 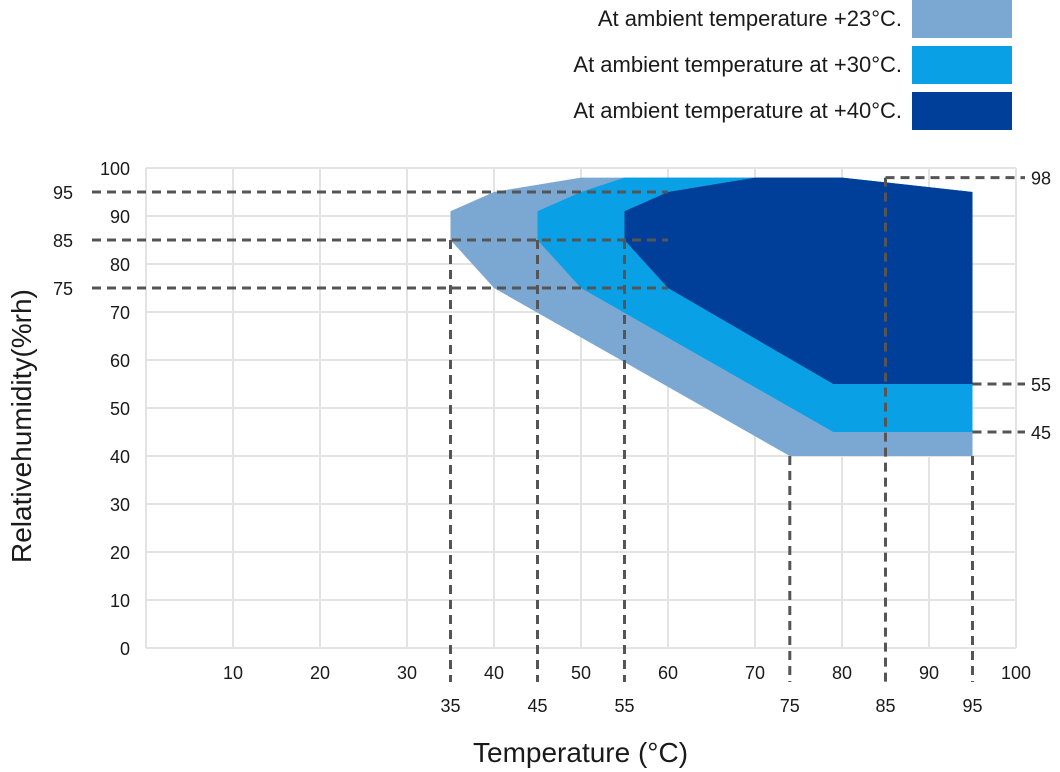 I want to click on x-tick-label: 50, so click(x=581, y=673).